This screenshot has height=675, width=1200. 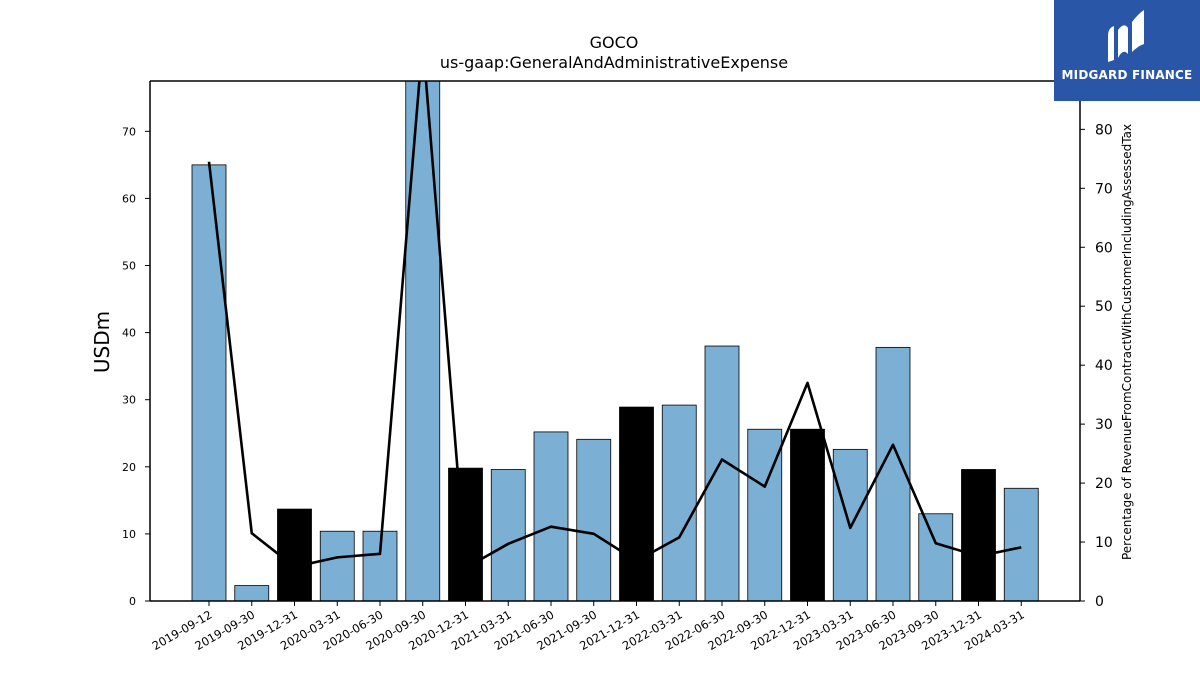 What do you see at coordinates (1099, 602) in the screenshot?
I see `y2-tick-label: 0` at bounding box center [1099, 602].